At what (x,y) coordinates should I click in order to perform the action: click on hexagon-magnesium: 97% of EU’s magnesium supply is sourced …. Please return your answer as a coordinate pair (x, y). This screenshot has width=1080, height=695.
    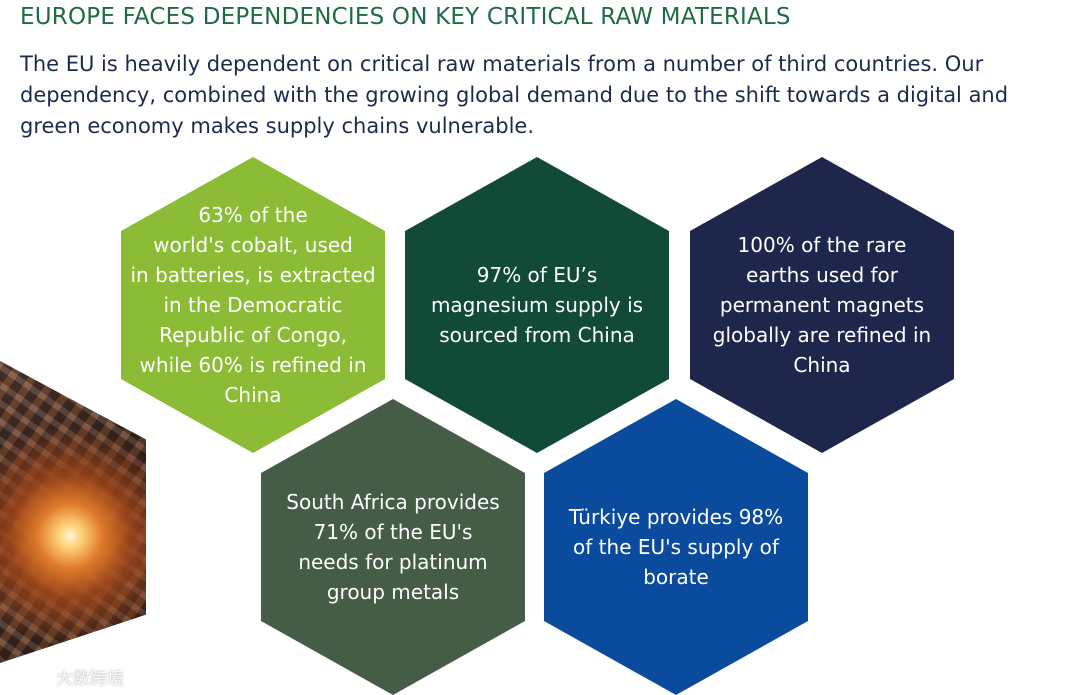
    Looking at the image, I should click on (537, 305).